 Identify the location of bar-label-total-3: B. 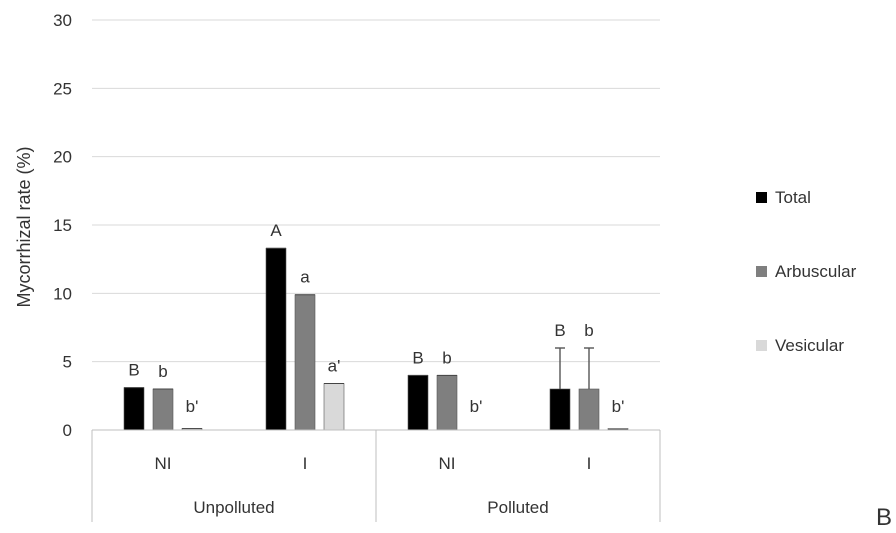
(559, 330).